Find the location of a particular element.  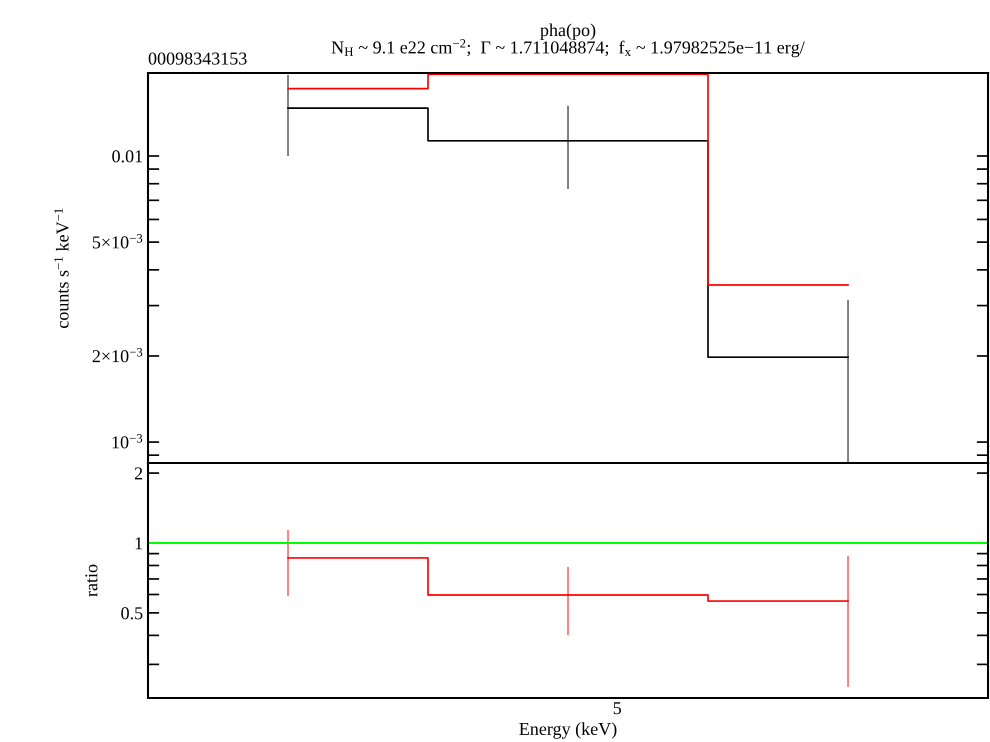

chart-title: pha(po) is located at coordinates (568, 31).